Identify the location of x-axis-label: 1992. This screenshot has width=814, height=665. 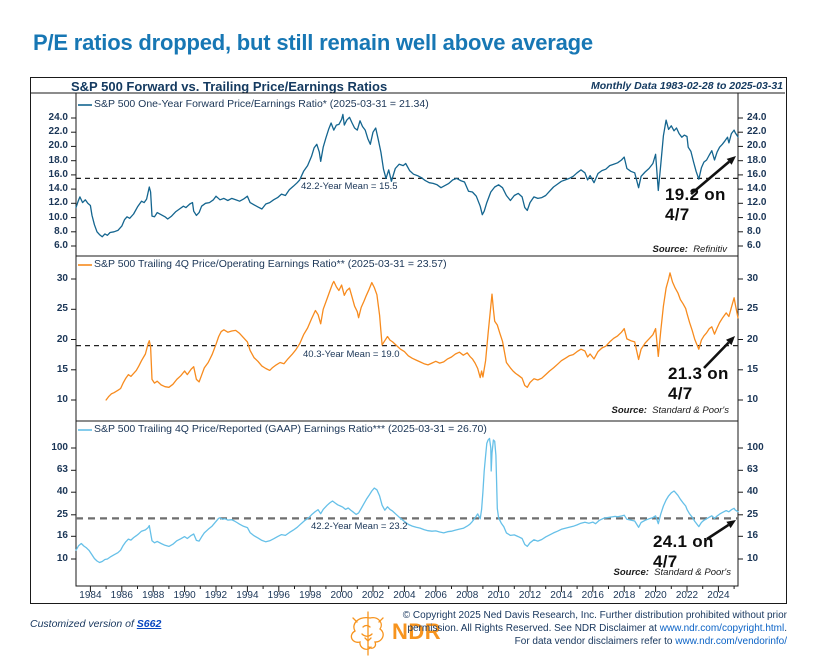
(216, 595).